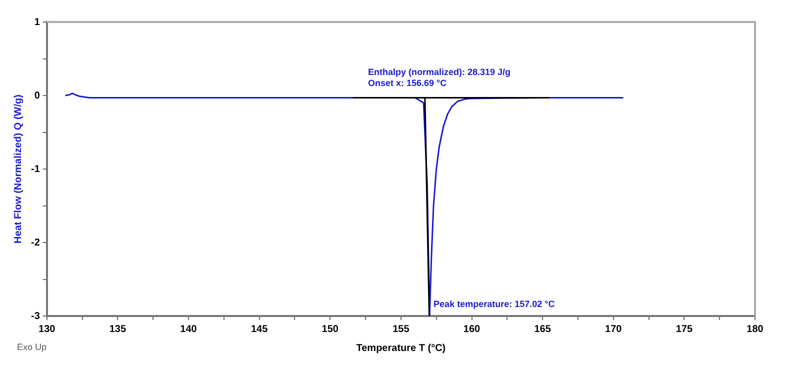 The width and height of the screenshot is (800, 383). I want to click on y-tick-label: -1, so click(35, 169).